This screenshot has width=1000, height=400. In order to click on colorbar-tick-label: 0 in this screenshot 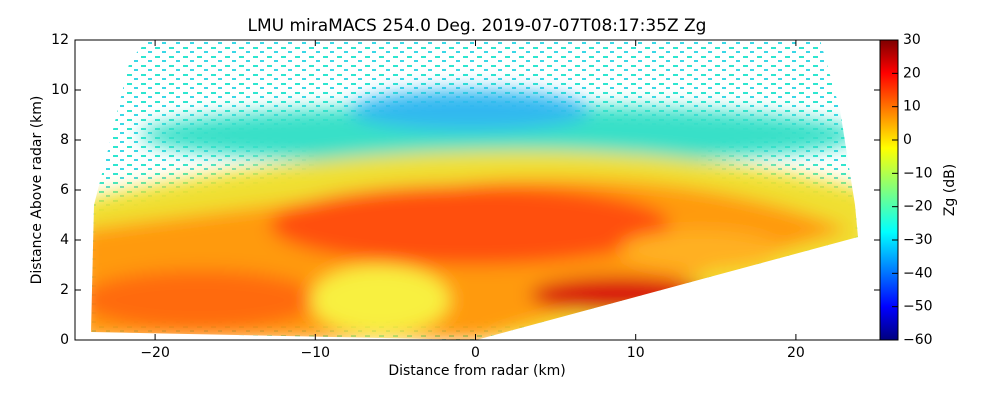, I will do `click(907, 140)`.